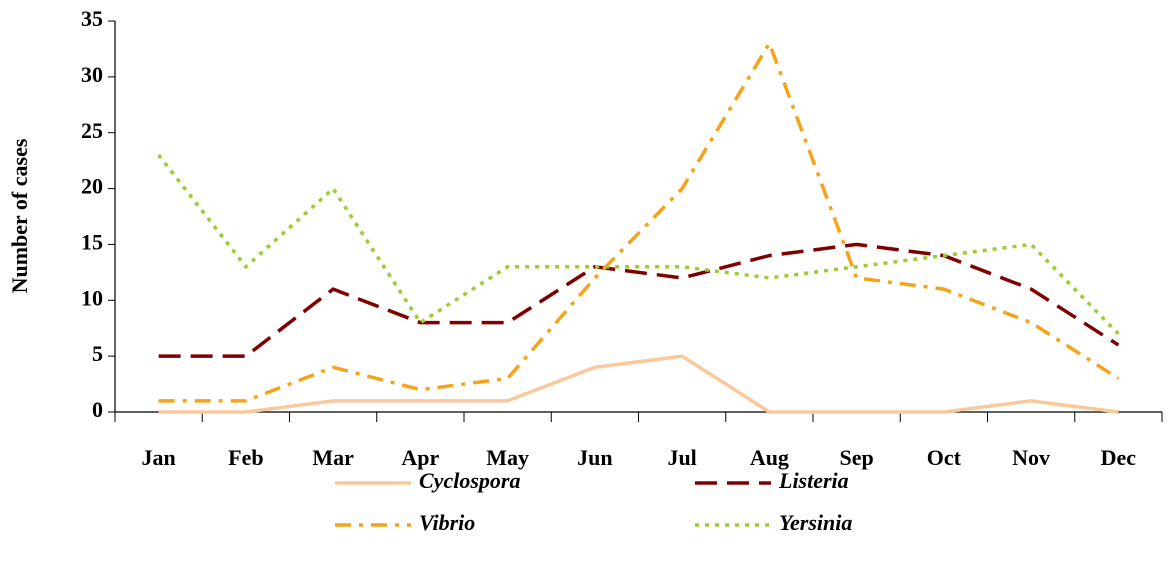  Describe the element at coordinates (681, 457) in the screenshot. I see `x-tick-label: Jul` at that location.